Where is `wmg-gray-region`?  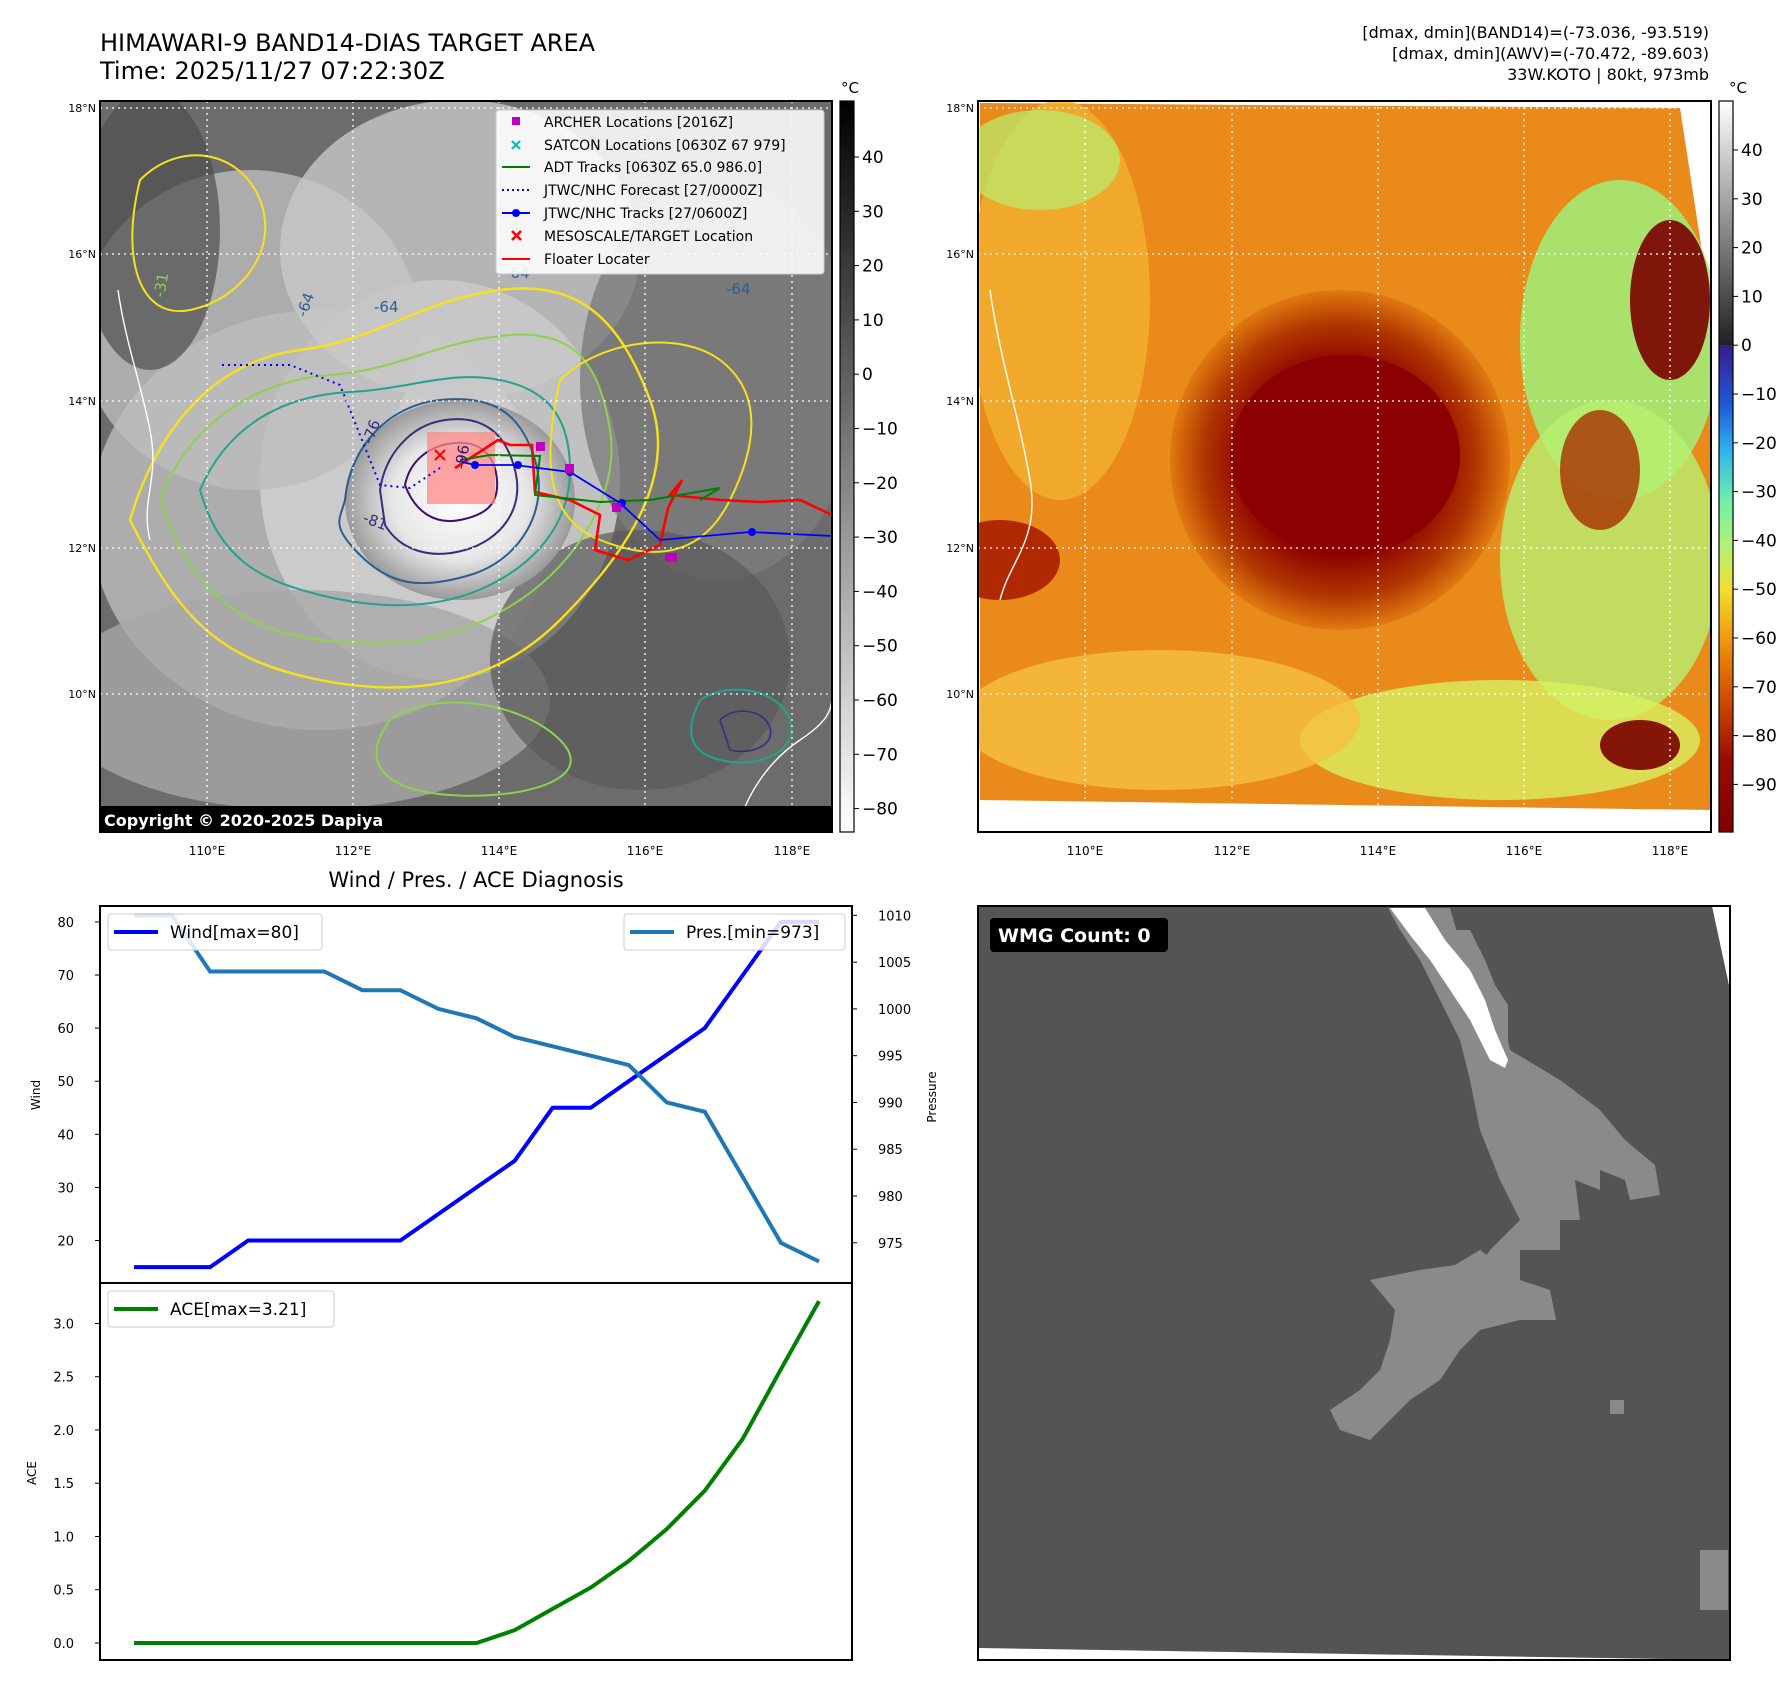
wmg-gray-region is located at coordinates (1524, 1114).